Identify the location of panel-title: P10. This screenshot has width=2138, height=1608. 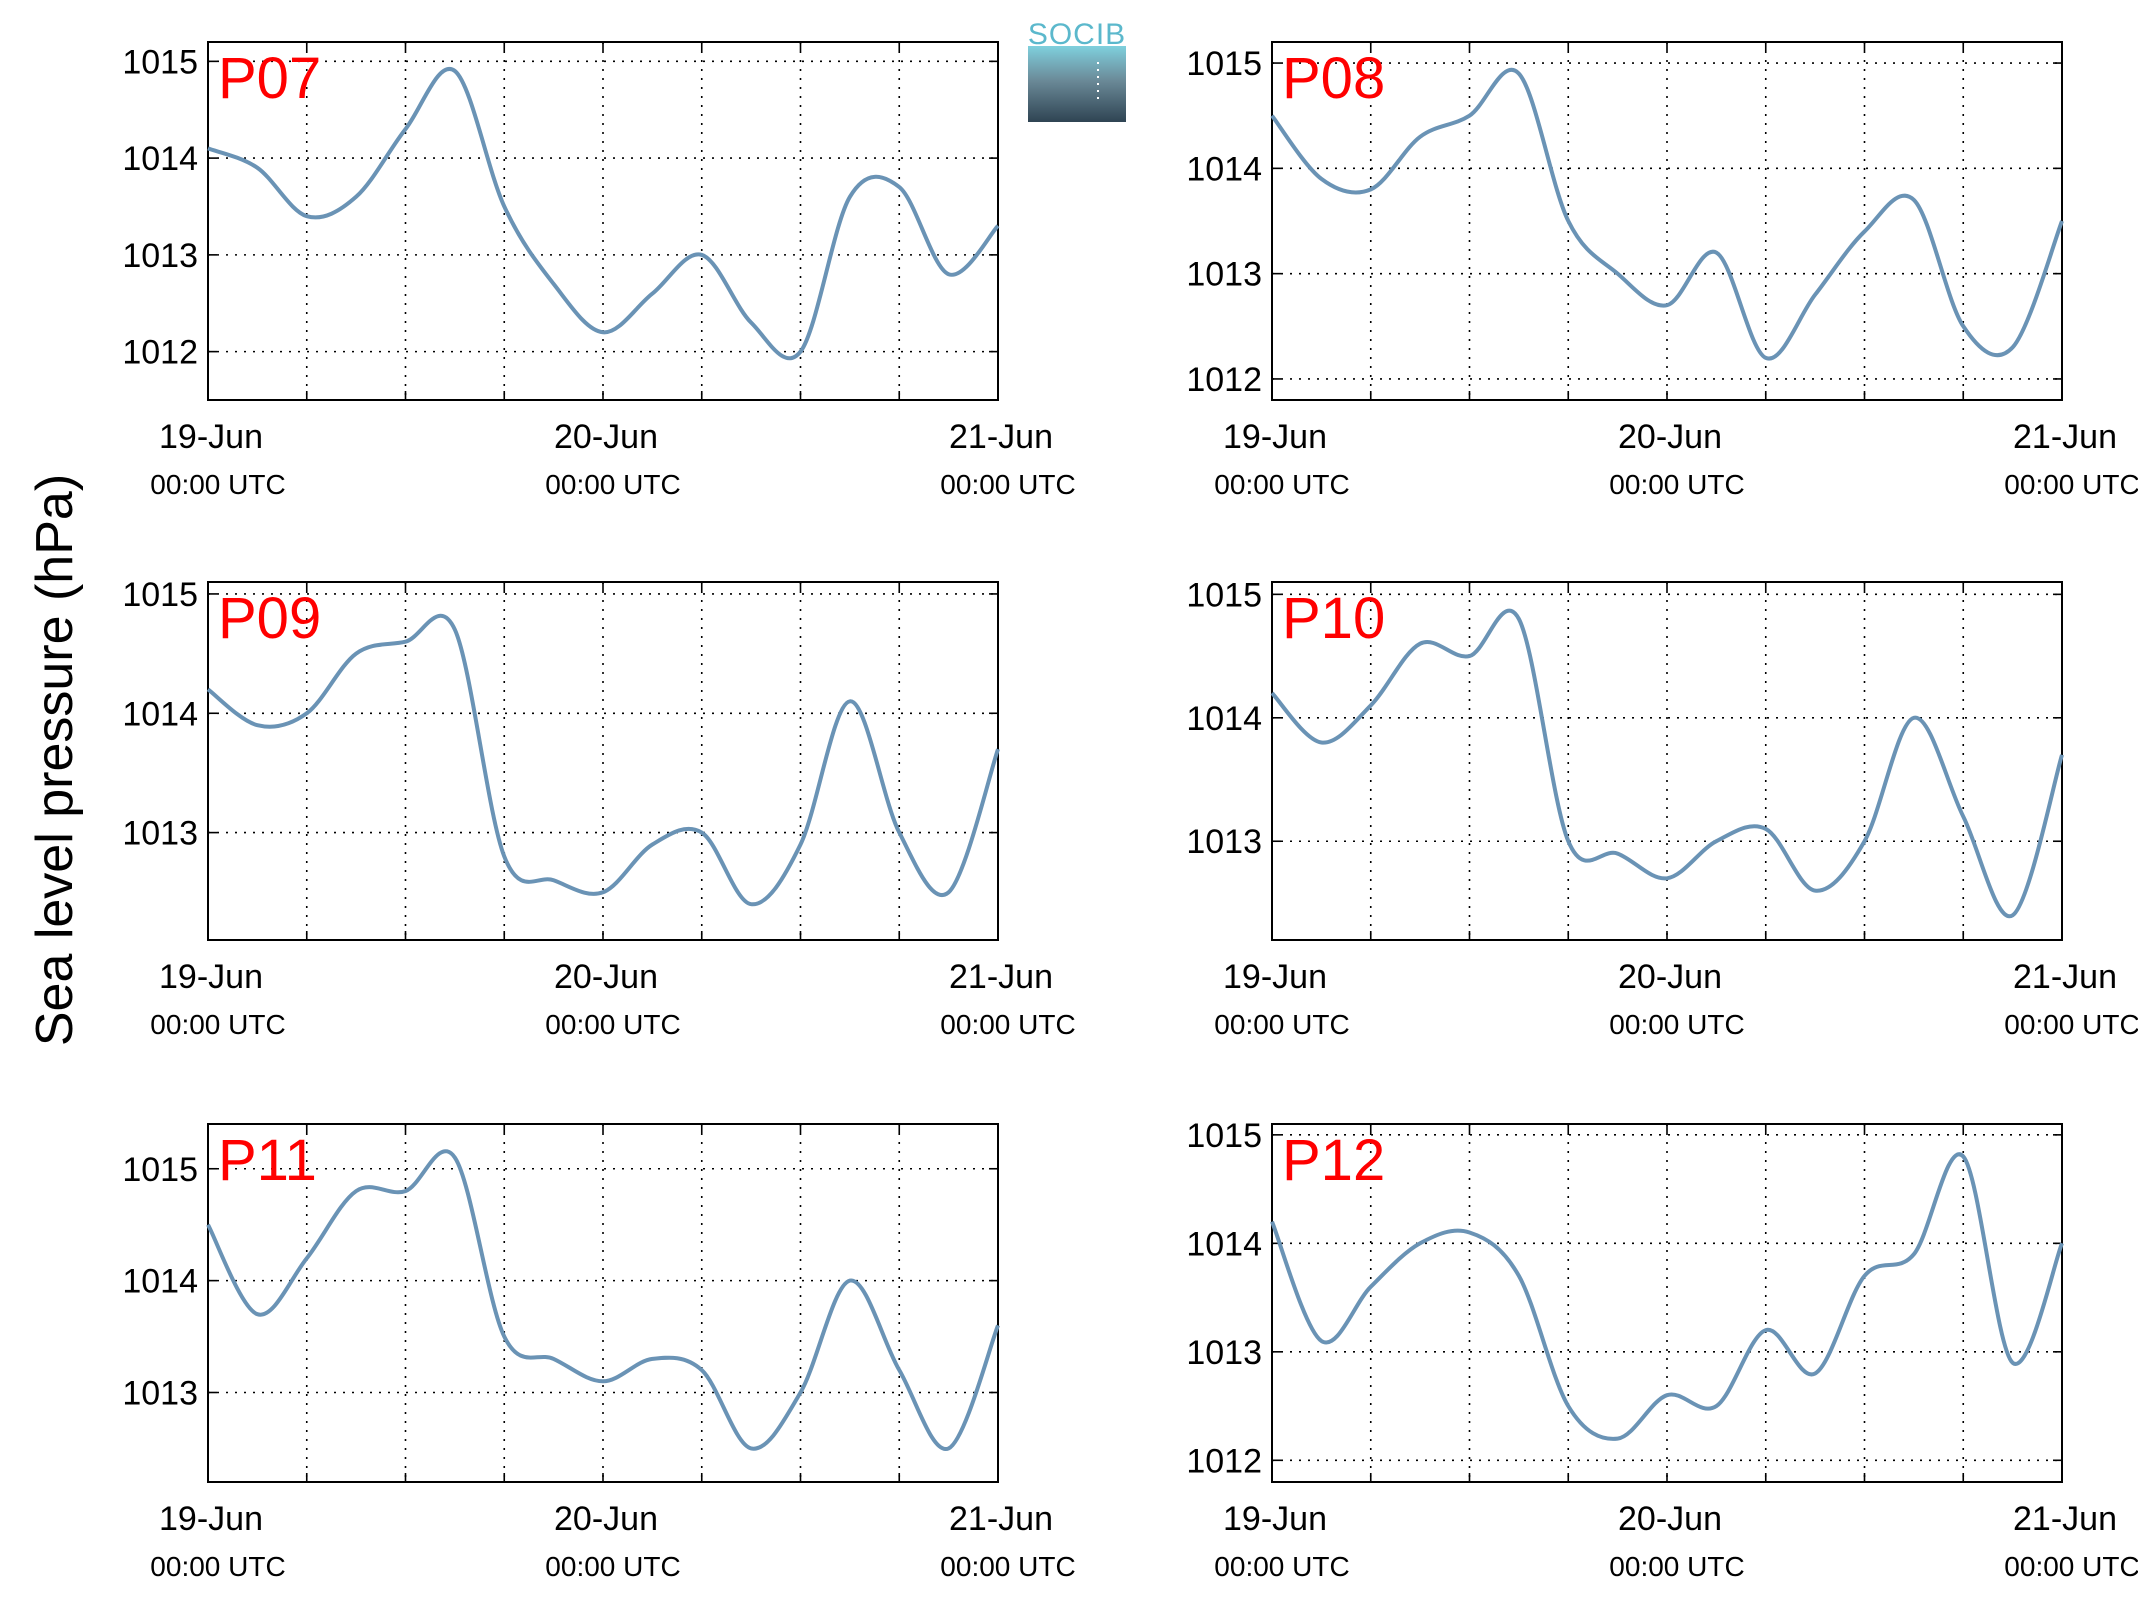
(1333, 618).